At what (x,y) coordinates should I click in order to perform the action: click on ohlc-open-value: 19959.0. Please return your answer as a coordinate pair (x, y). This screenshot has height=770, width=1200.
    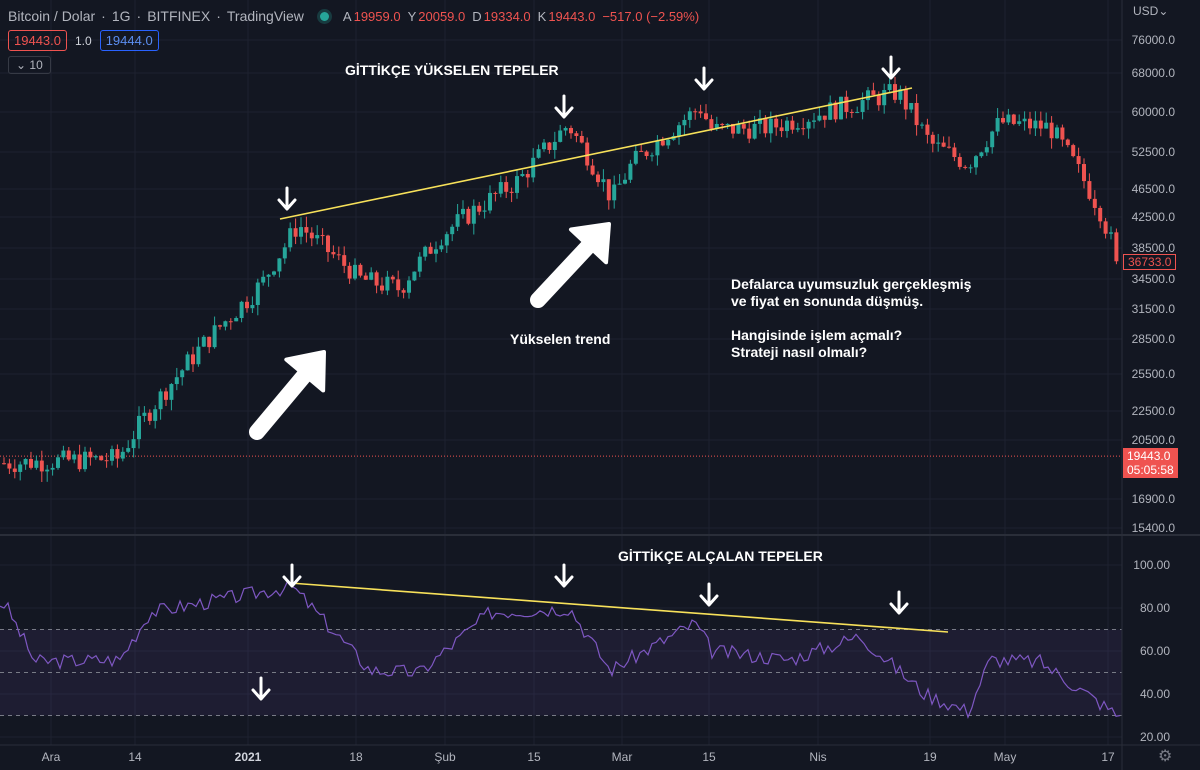
    Looking at the image, I should click on (377, 16).